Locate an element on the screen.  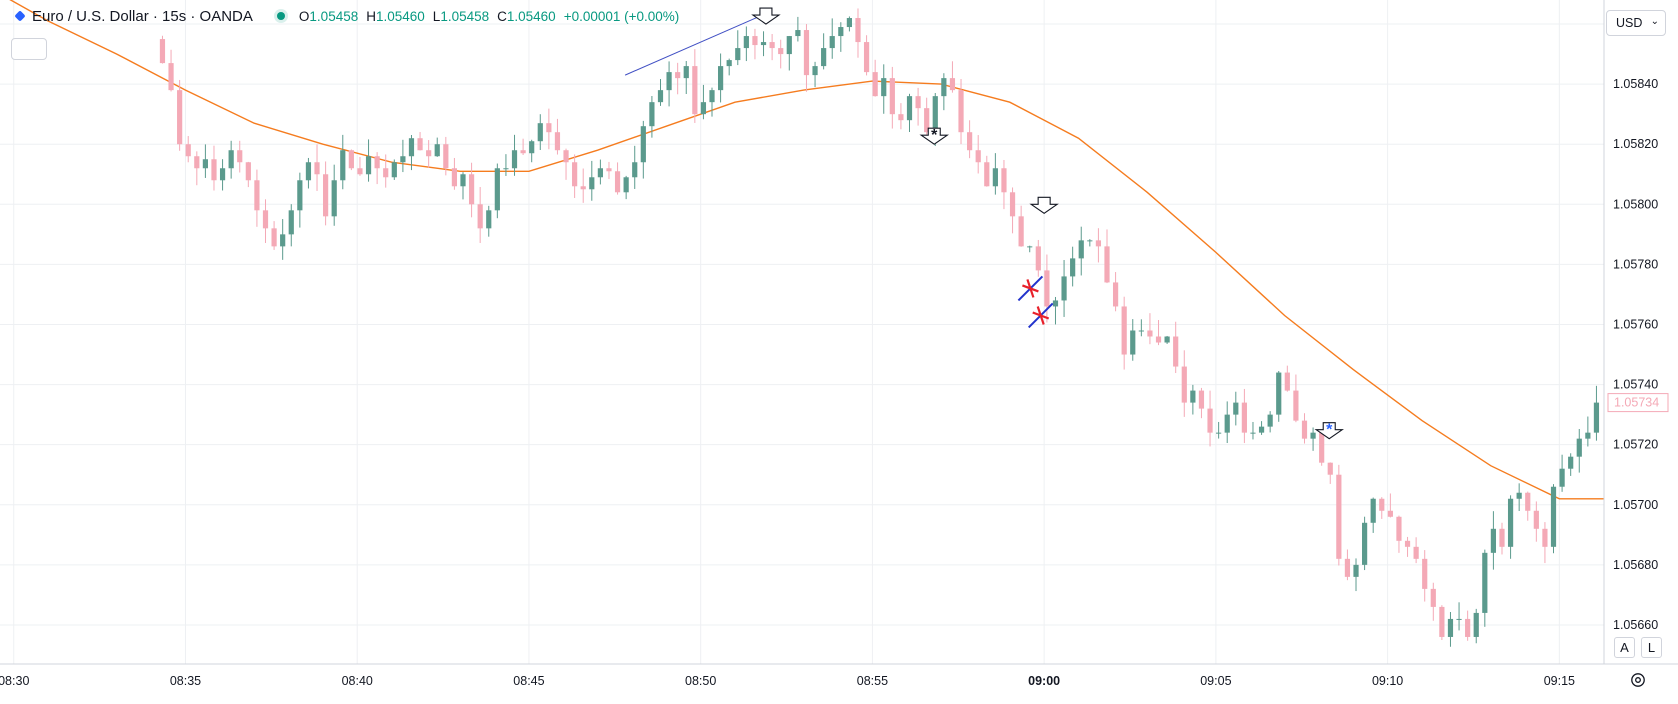
market-status-icon is located at coordinates (280, 16).